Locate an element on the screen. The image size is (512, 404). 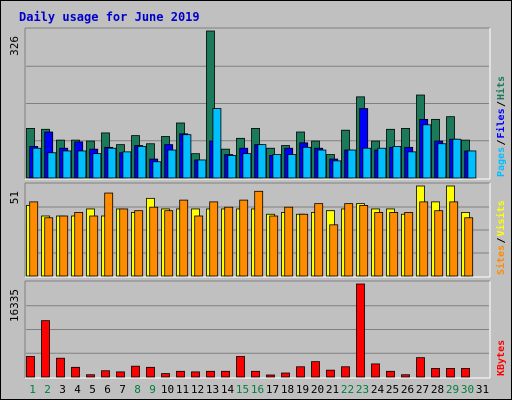
x-tick-label: 31 is located at coordinates (482, 389).